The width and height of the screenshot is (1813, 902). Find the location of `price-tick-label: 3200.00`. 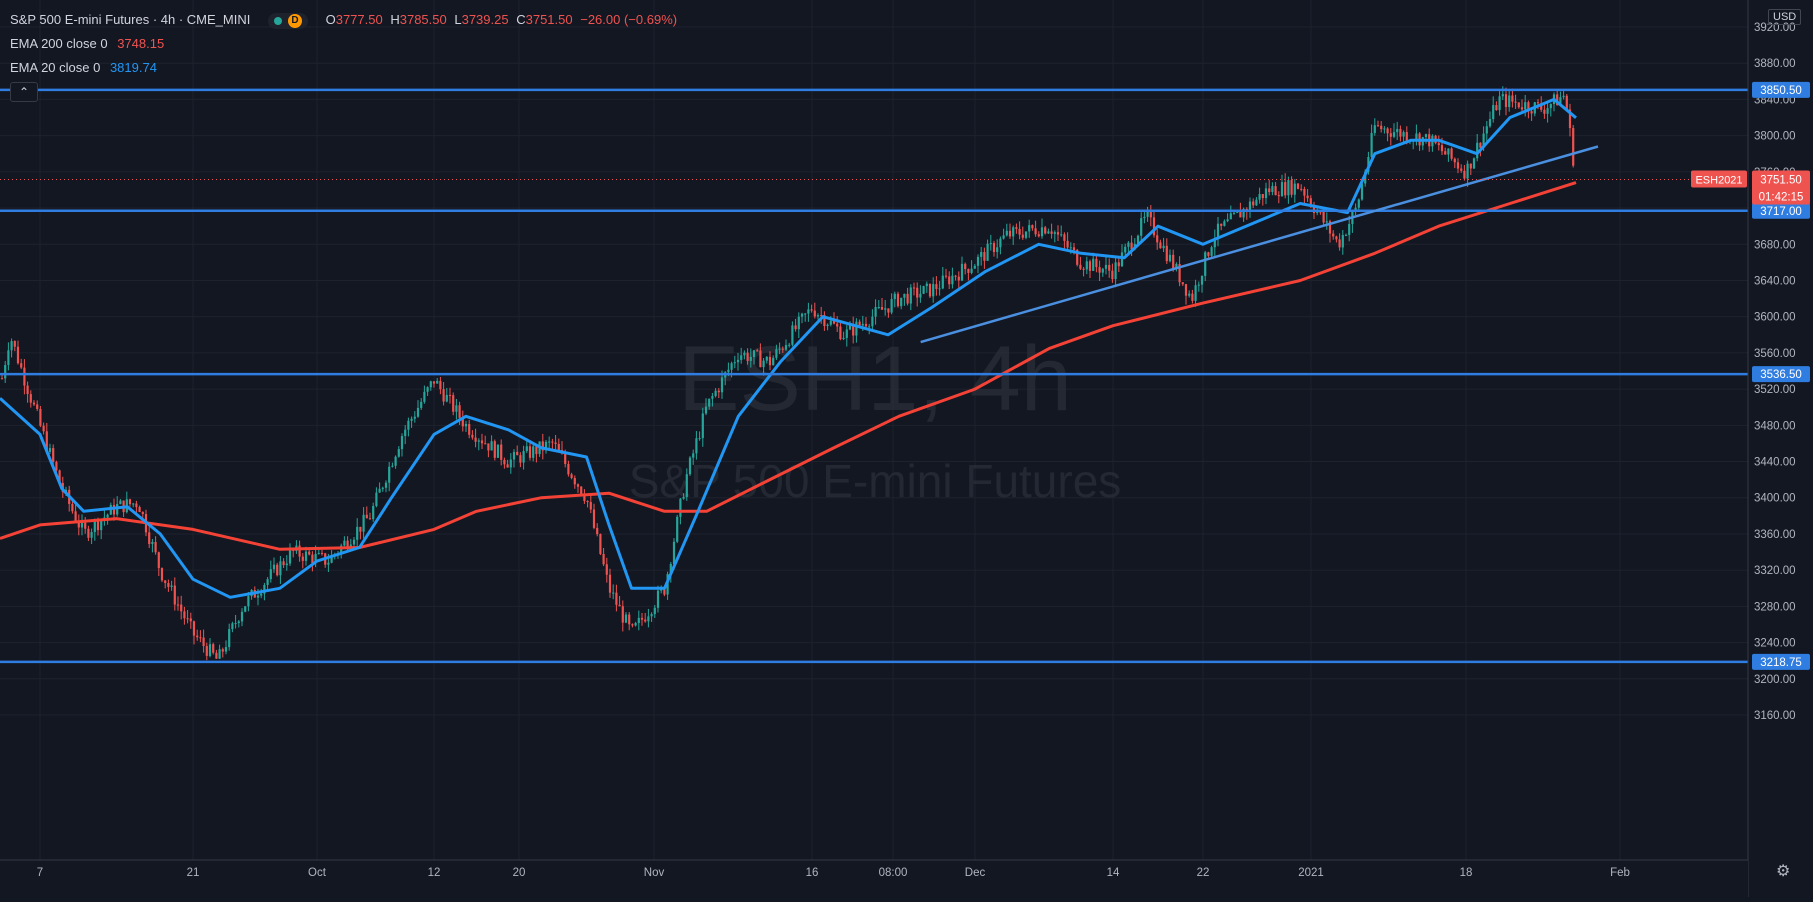

price-tick-label: 3200.00 is located at coordinates (1775, 680).